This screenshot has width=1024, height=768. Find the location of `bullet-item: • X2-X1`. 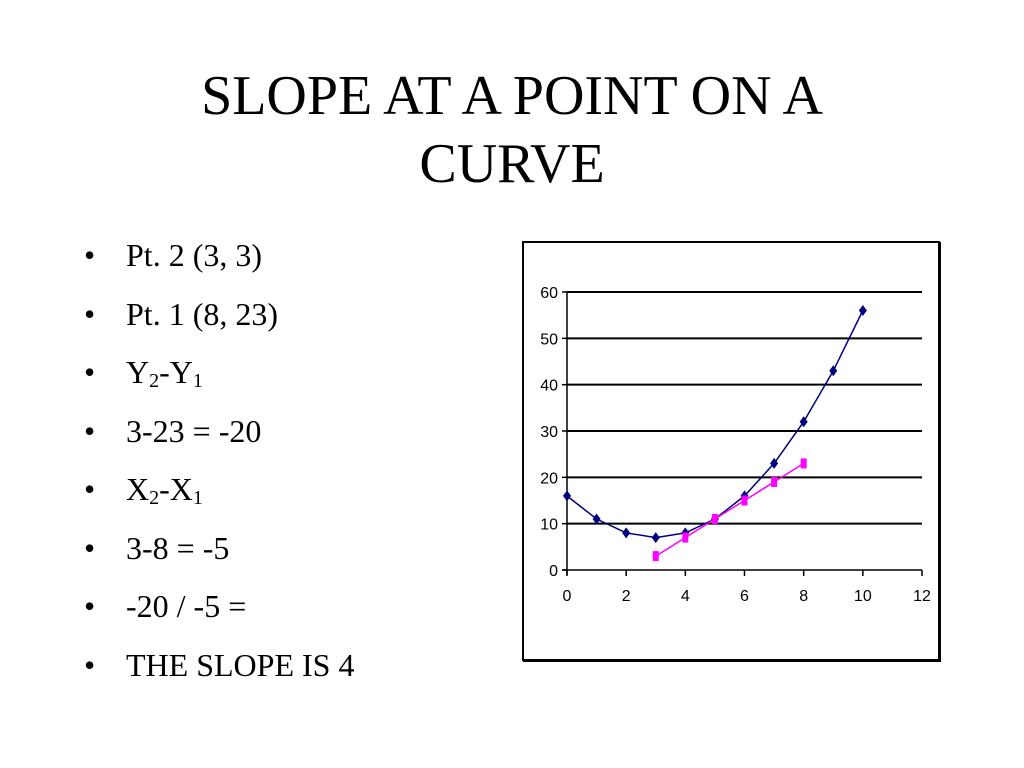

bullet-item: • X2-X1 is located at coordinates (219, 489).